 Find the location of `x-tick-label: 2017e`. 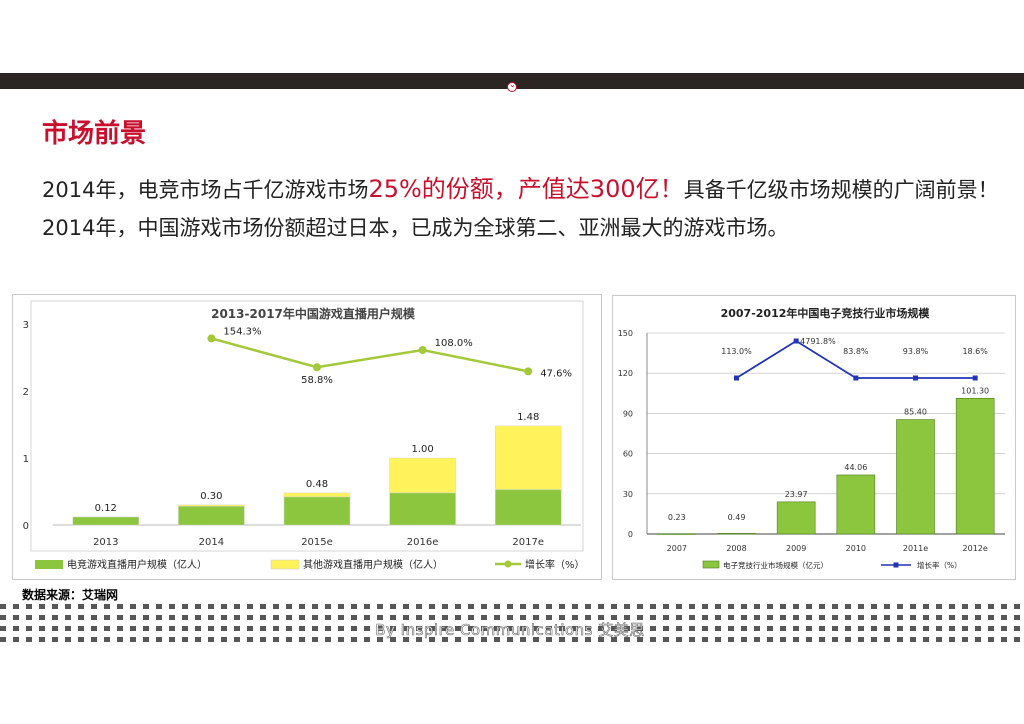

x-tick-label: 2017e is located at coordinates (528, 542).